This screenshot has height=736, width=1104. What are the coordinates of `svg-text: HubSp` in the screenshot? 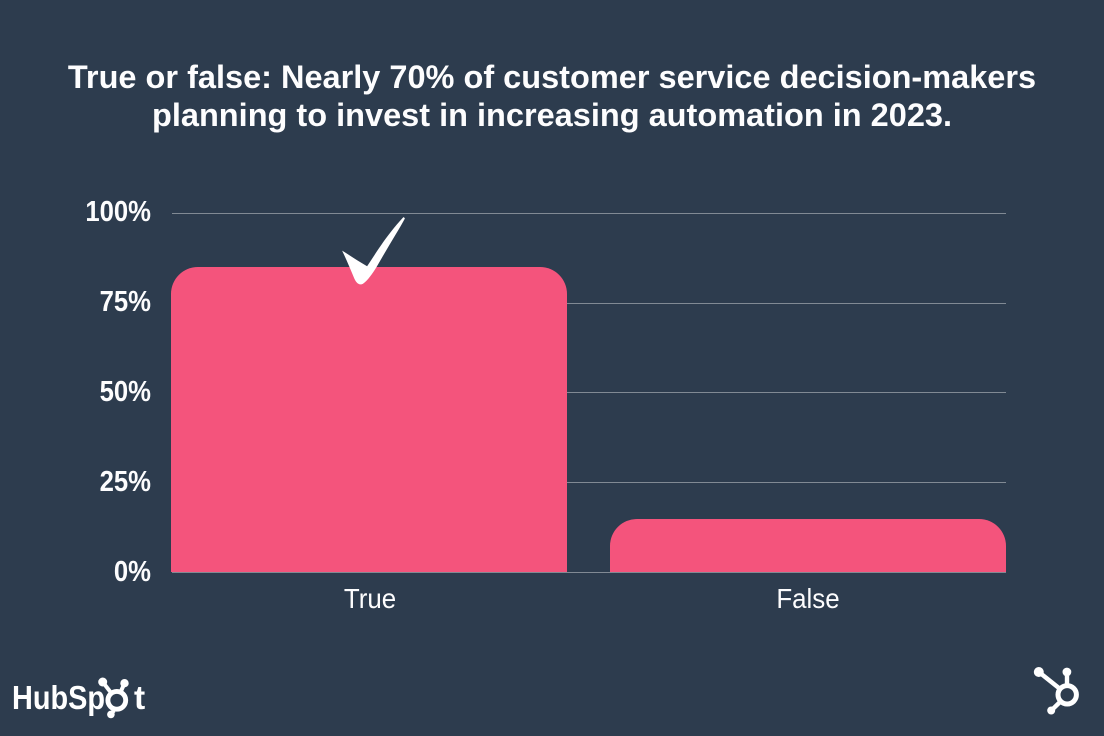 It's located at (58, 698).